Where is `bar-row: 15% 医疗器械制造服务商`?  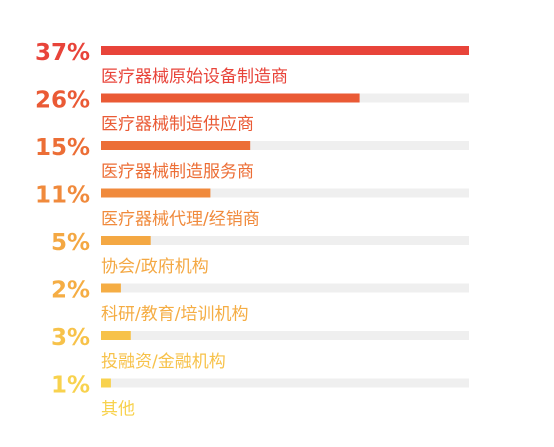 bar-row: 15% 医疗器械制造服务商 is located at coordinates (252, 158).